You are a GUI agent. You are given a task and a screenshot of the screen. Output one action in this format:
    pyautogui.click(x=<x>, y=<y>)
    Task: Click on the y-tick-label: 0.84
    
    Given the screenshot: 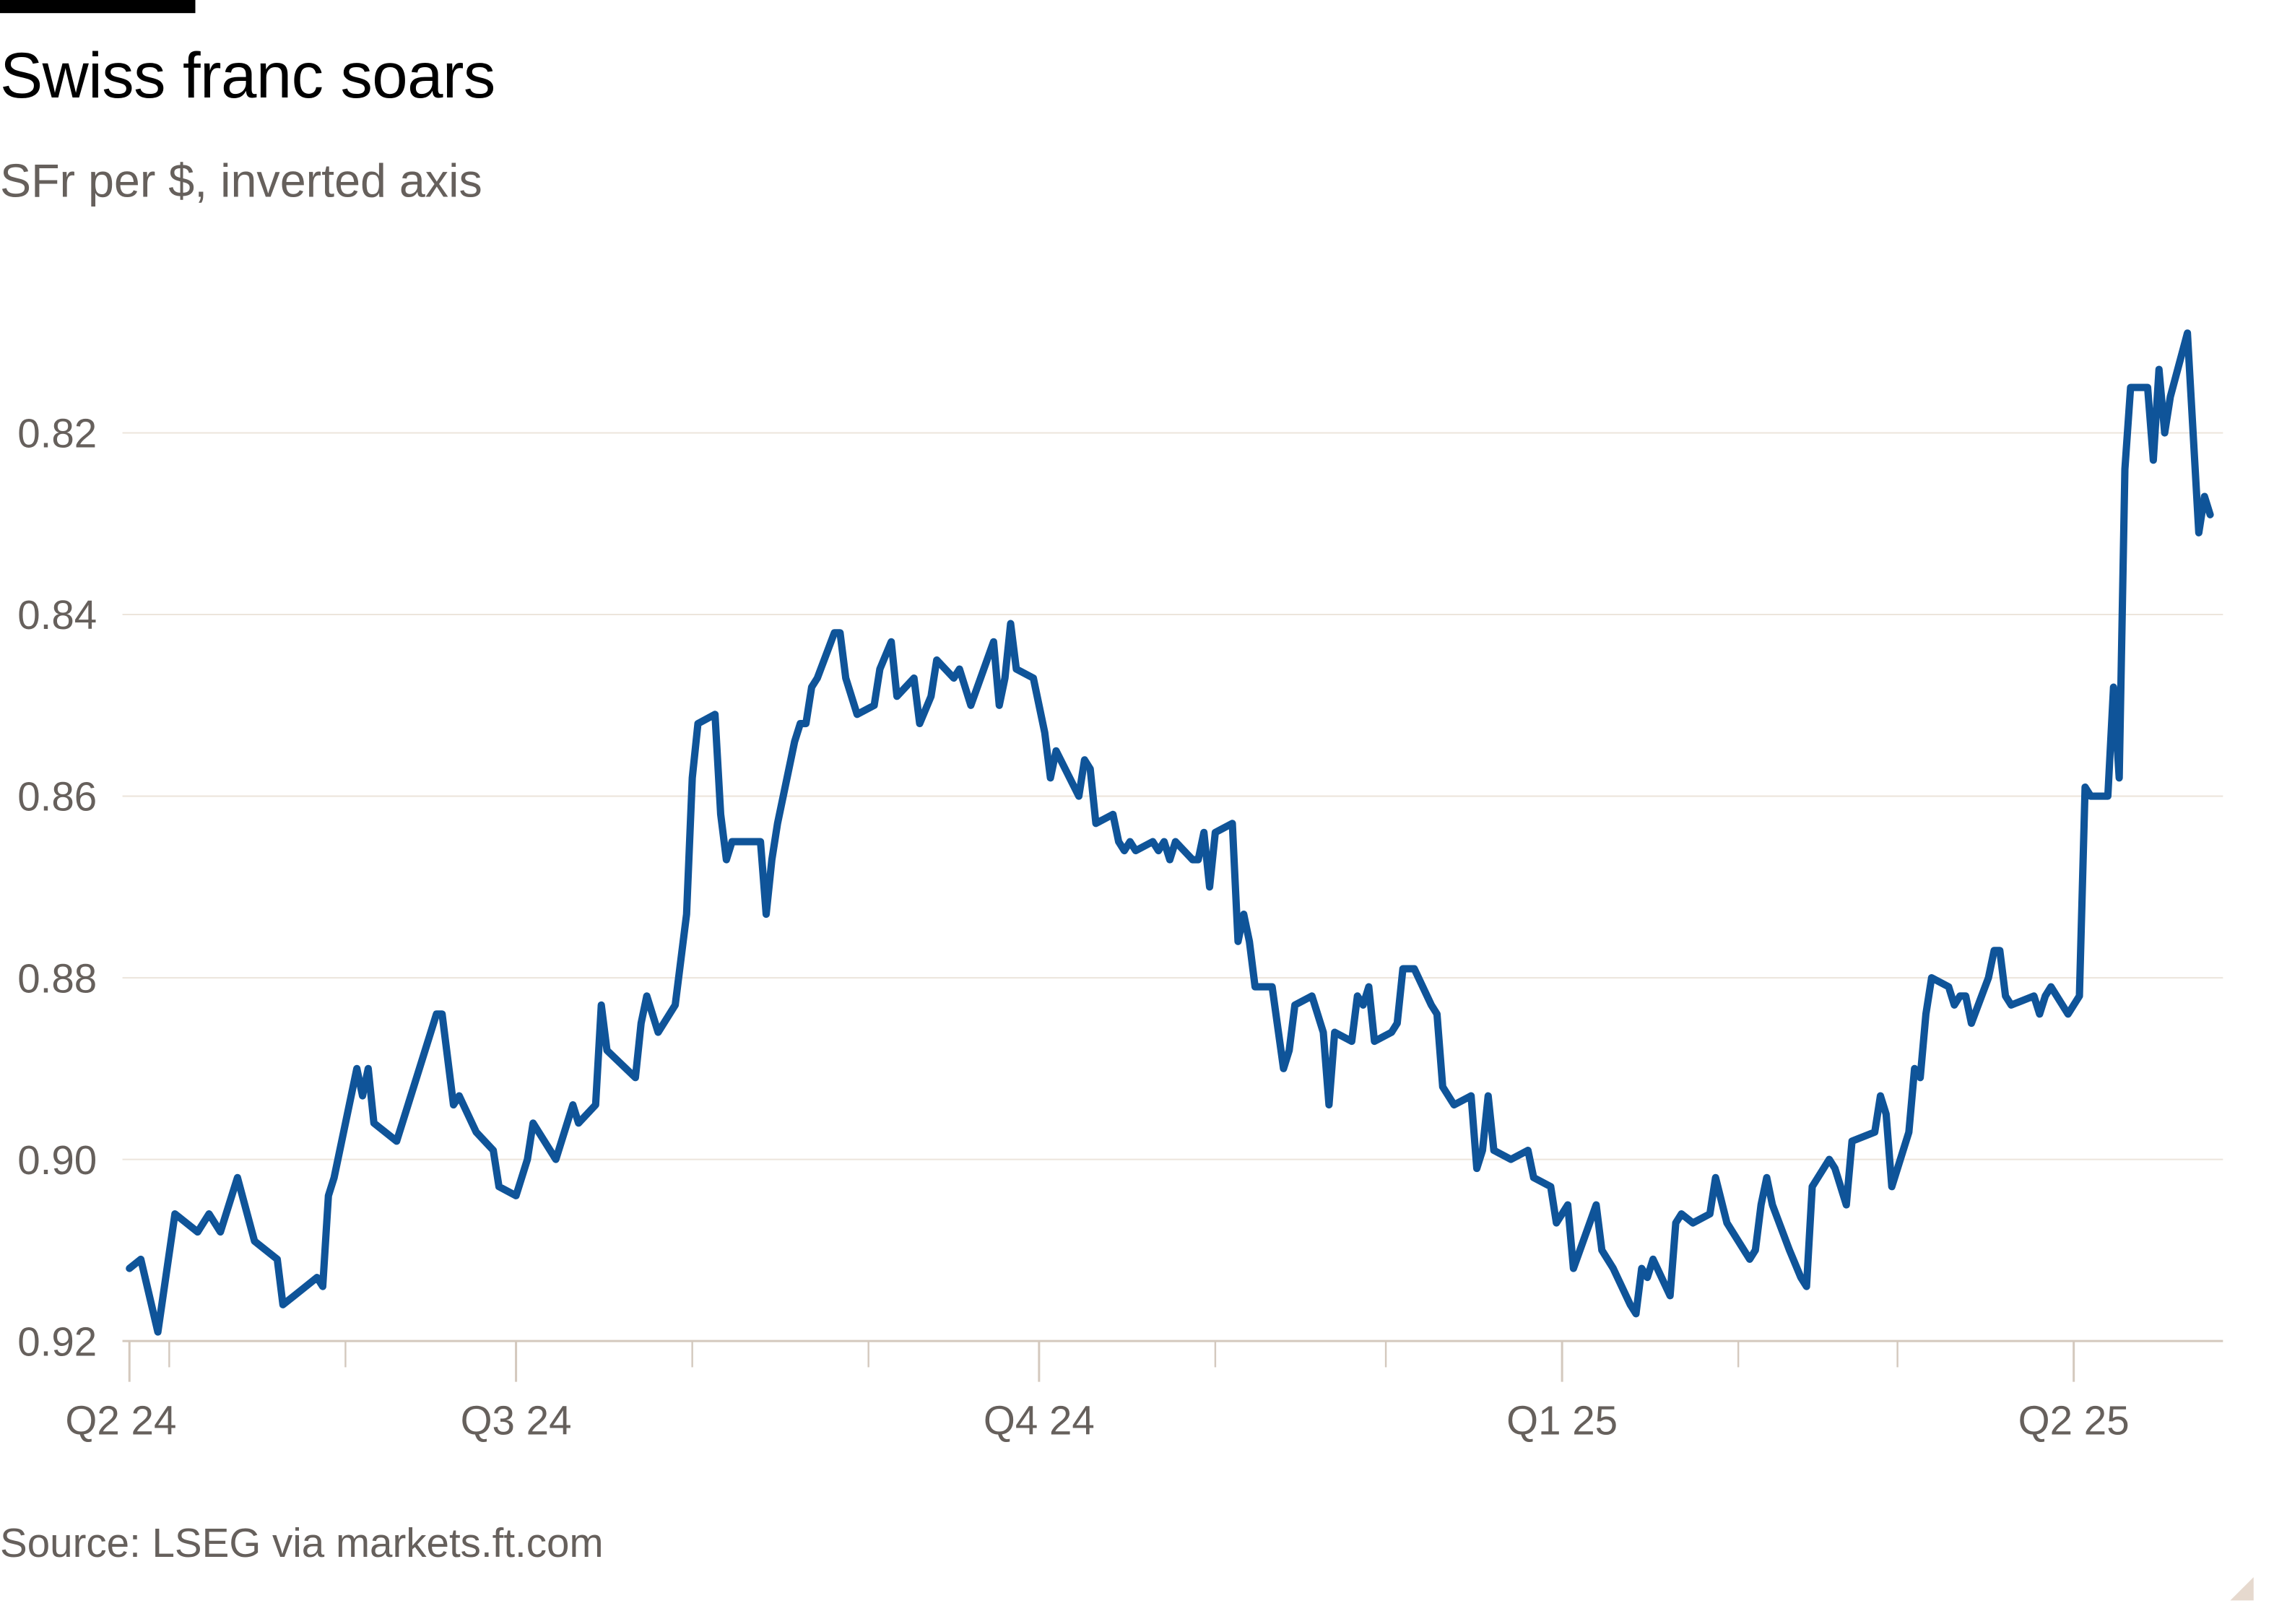 What is the action you would take?
    pyautogui.click(x=57, y=615)
    